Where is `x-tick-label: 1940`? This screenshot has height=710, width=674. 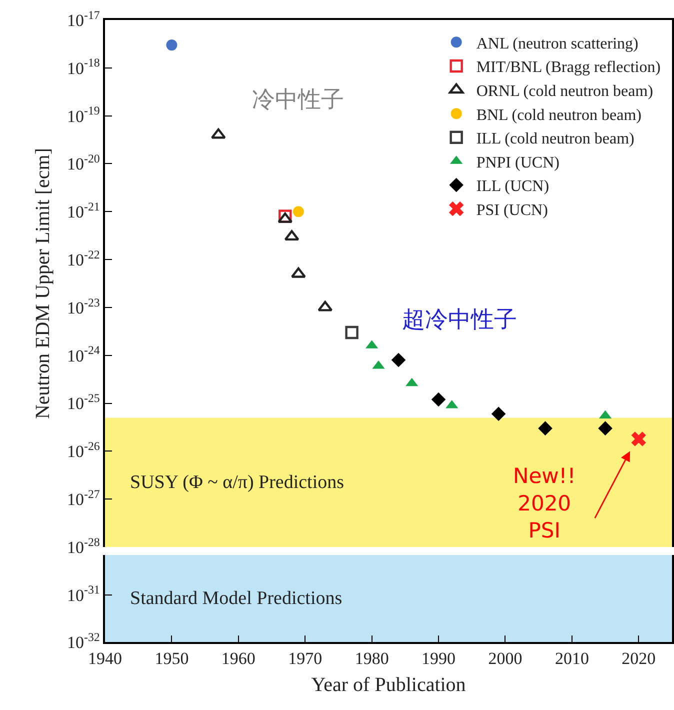 x-tick-label: 1940 is located at coordinates (105, 658).